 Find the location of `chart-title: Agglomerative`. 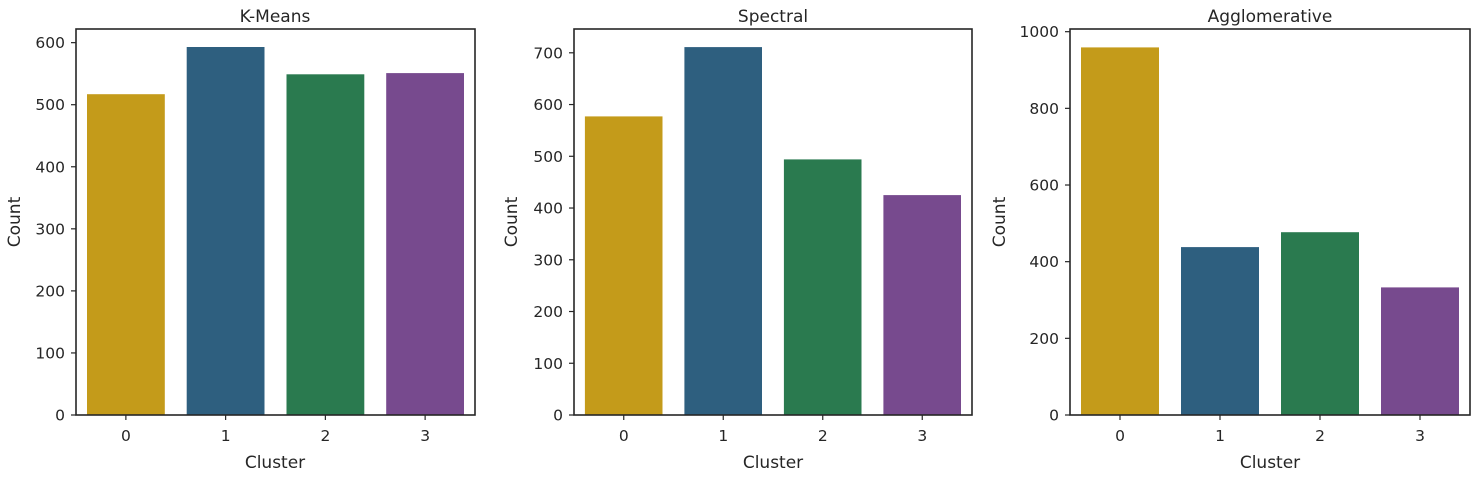

chart-title: Agglomerative is located at coordinates (1270, 17).